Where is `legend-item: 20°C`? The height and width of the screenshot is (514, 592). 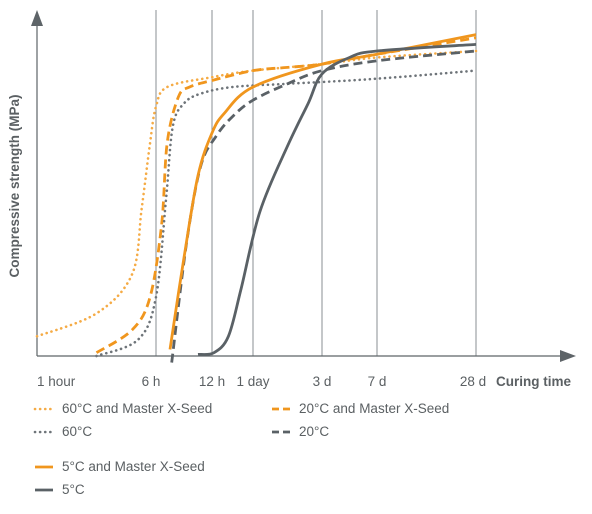 legend-item: 20°C is located at coordinates (299, 431).